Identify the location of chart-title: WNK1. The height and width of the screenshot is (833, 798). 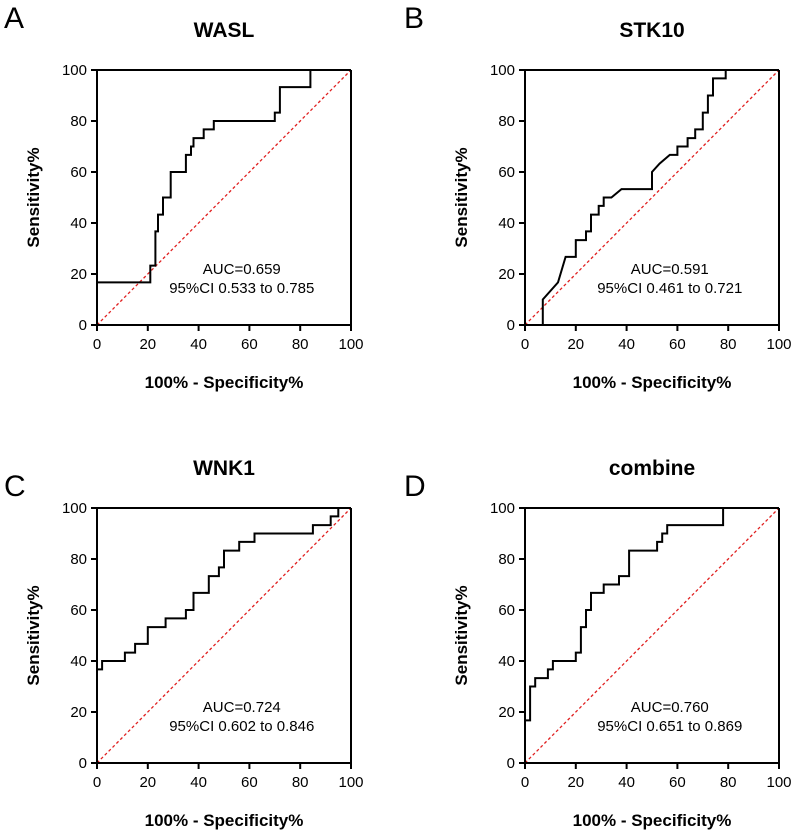
(224, 468).